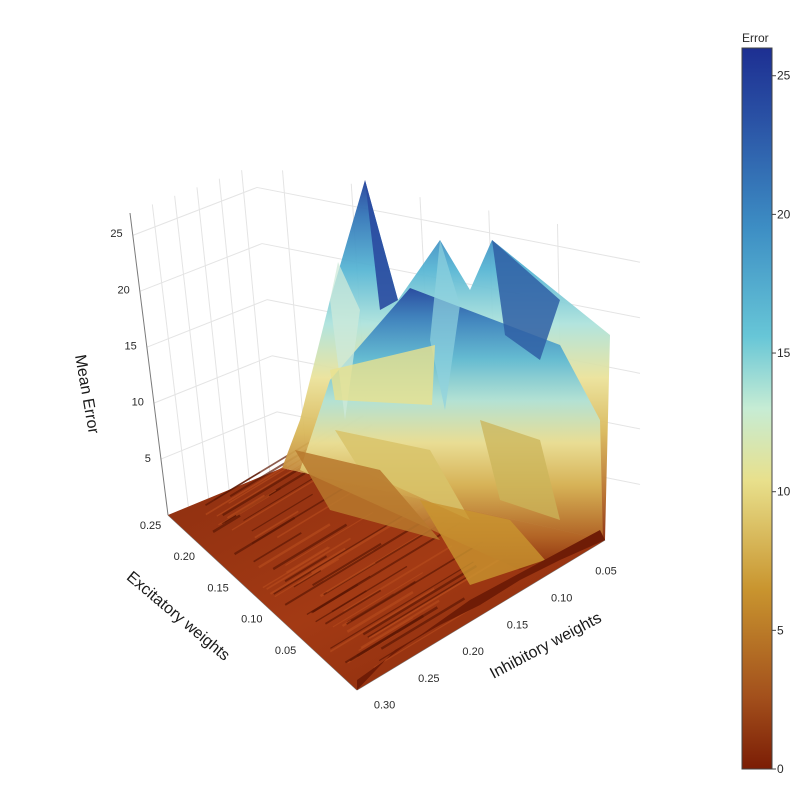 This screenshot has width=800, height=800. What do you see at coordinates (784, 76) in the screenshot?
I see `colorbar-tick-label: 25` at bounding box center [784, 76].